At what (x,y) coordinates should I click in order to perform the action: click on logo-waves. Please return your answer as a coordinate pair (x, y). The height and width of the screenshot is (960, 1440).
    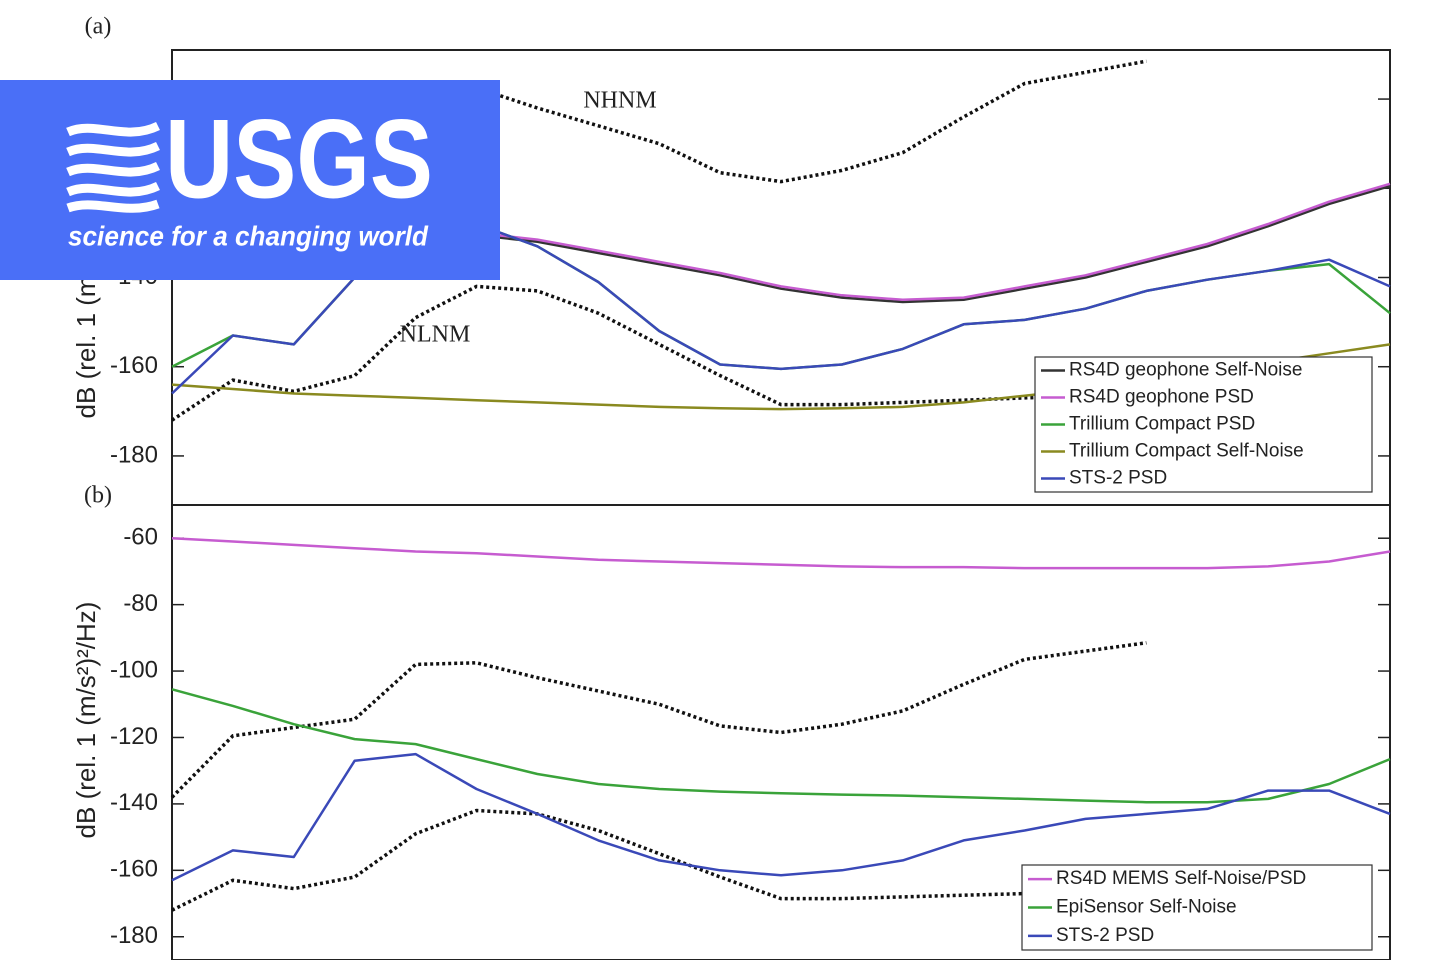
    Looking at the image, I should click on (113, 167).